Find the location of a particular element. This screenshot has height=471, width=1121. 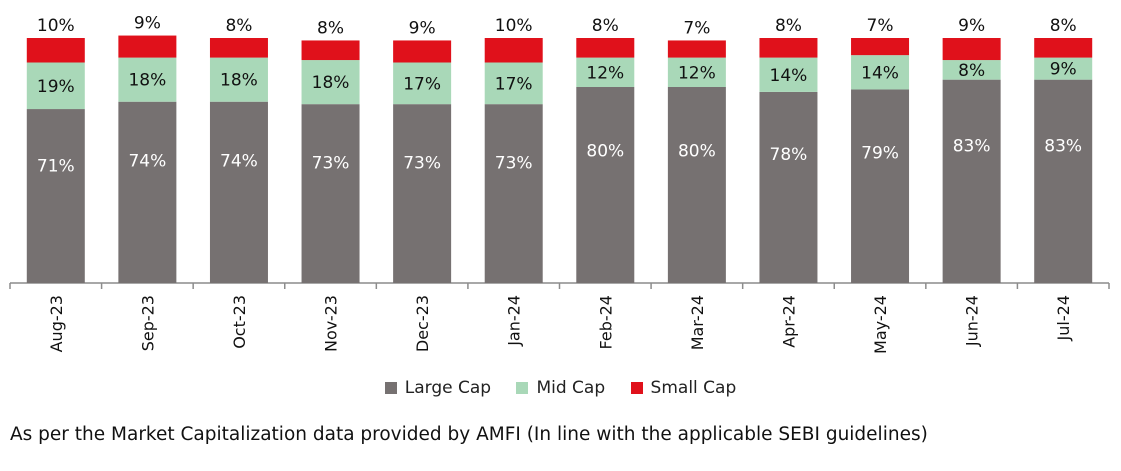

data-label: 79% is located at coordinates (880, 153).